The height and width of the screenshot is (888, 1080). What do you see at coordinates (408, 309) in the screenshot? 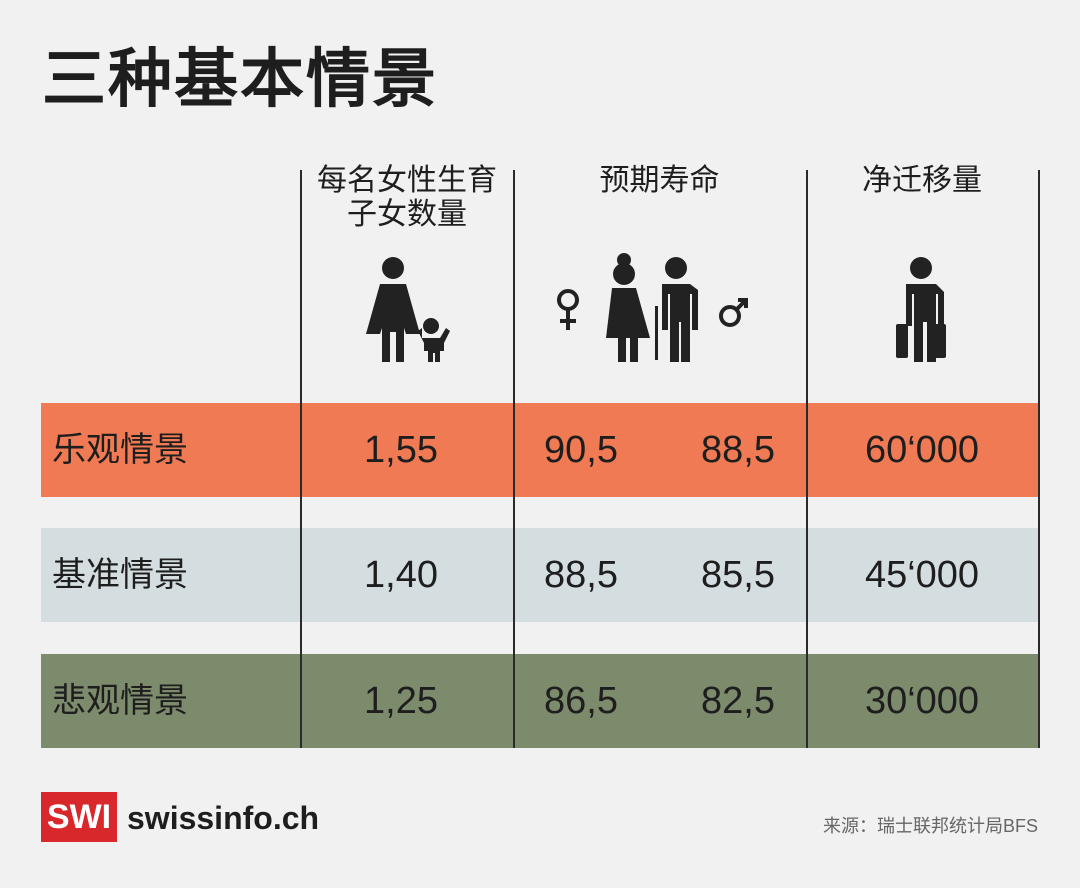
I see `mother-child-icon` at bounding box center [408, 309].